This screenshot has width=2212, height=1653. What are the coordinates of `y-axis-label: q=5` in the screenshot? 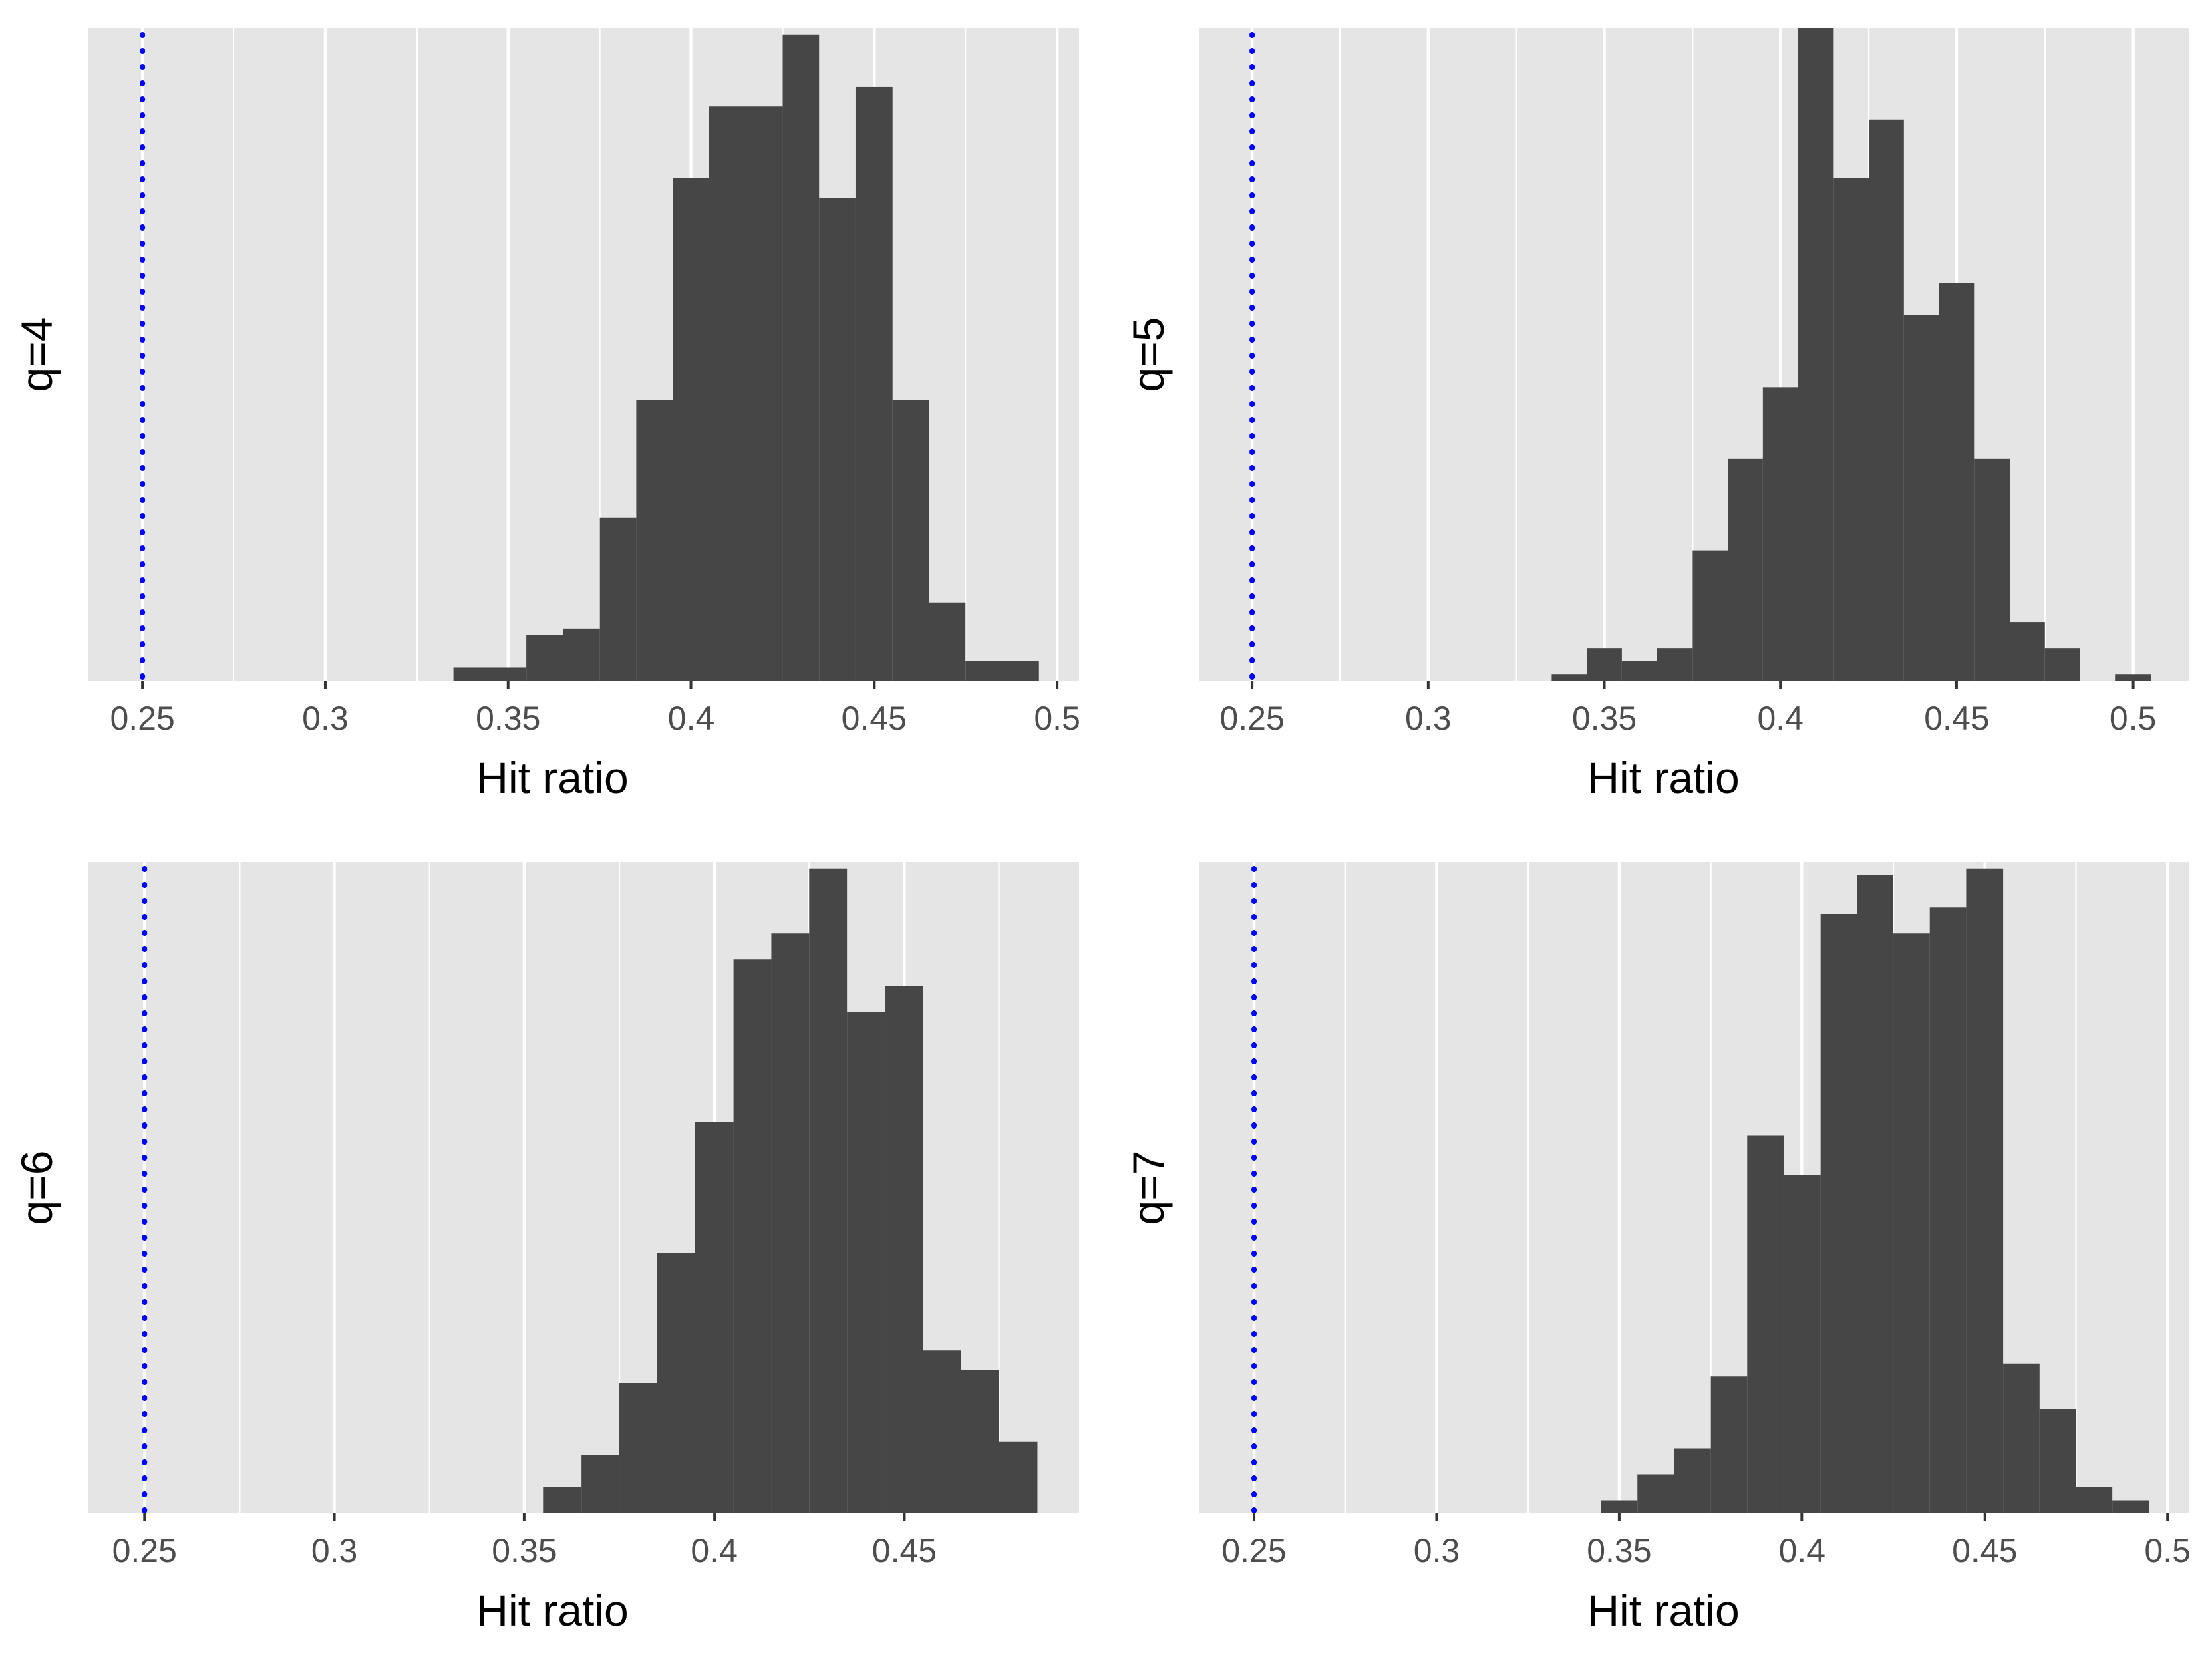 It's located at (1148, 354).